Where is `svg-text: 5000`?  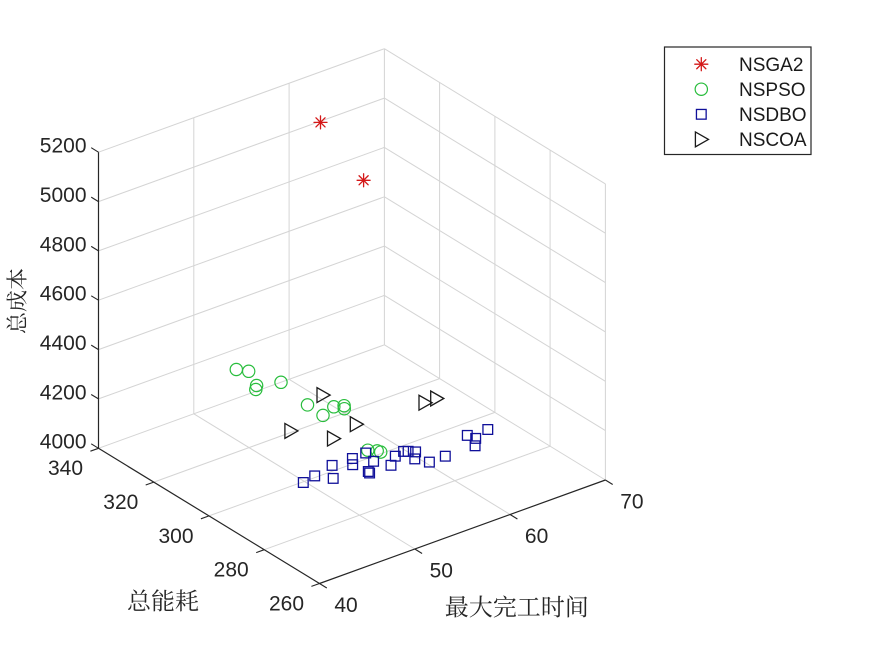 svg-text: 5000 is located at coordinates (63, 195).